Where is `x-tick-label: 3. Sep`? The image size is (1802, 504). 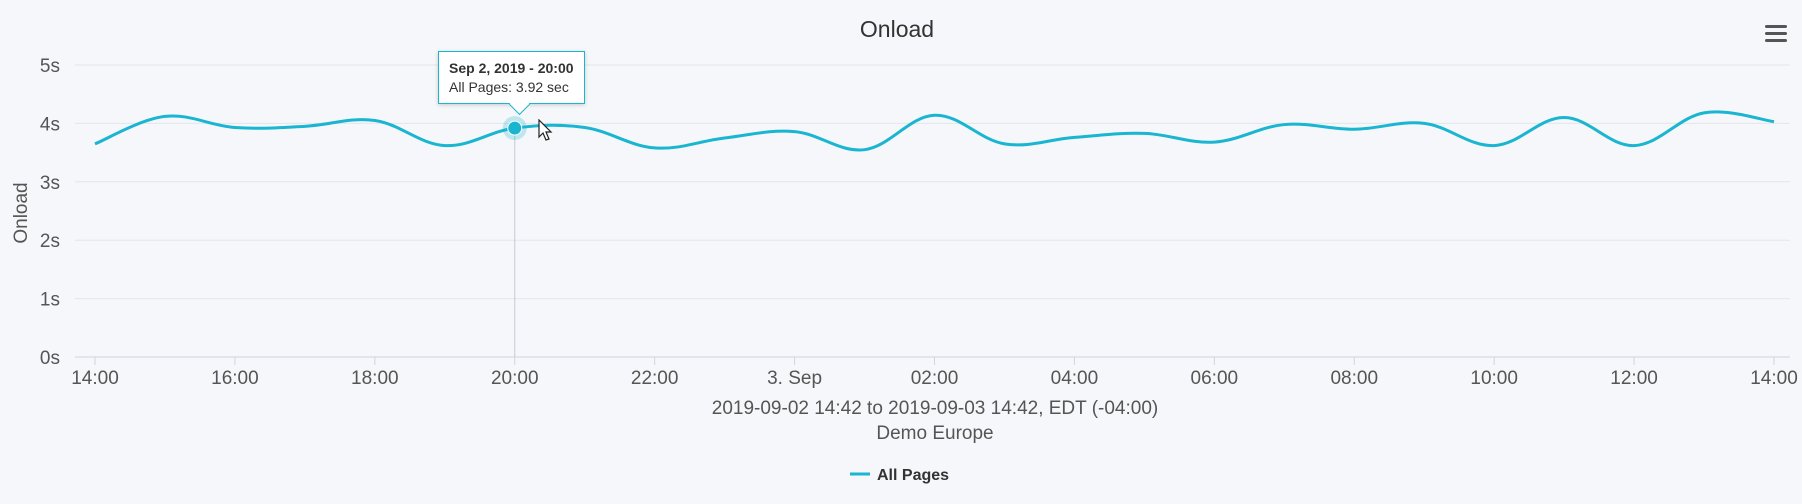
x-tick-label: 3. Sep is located at coordinates (794, 378).